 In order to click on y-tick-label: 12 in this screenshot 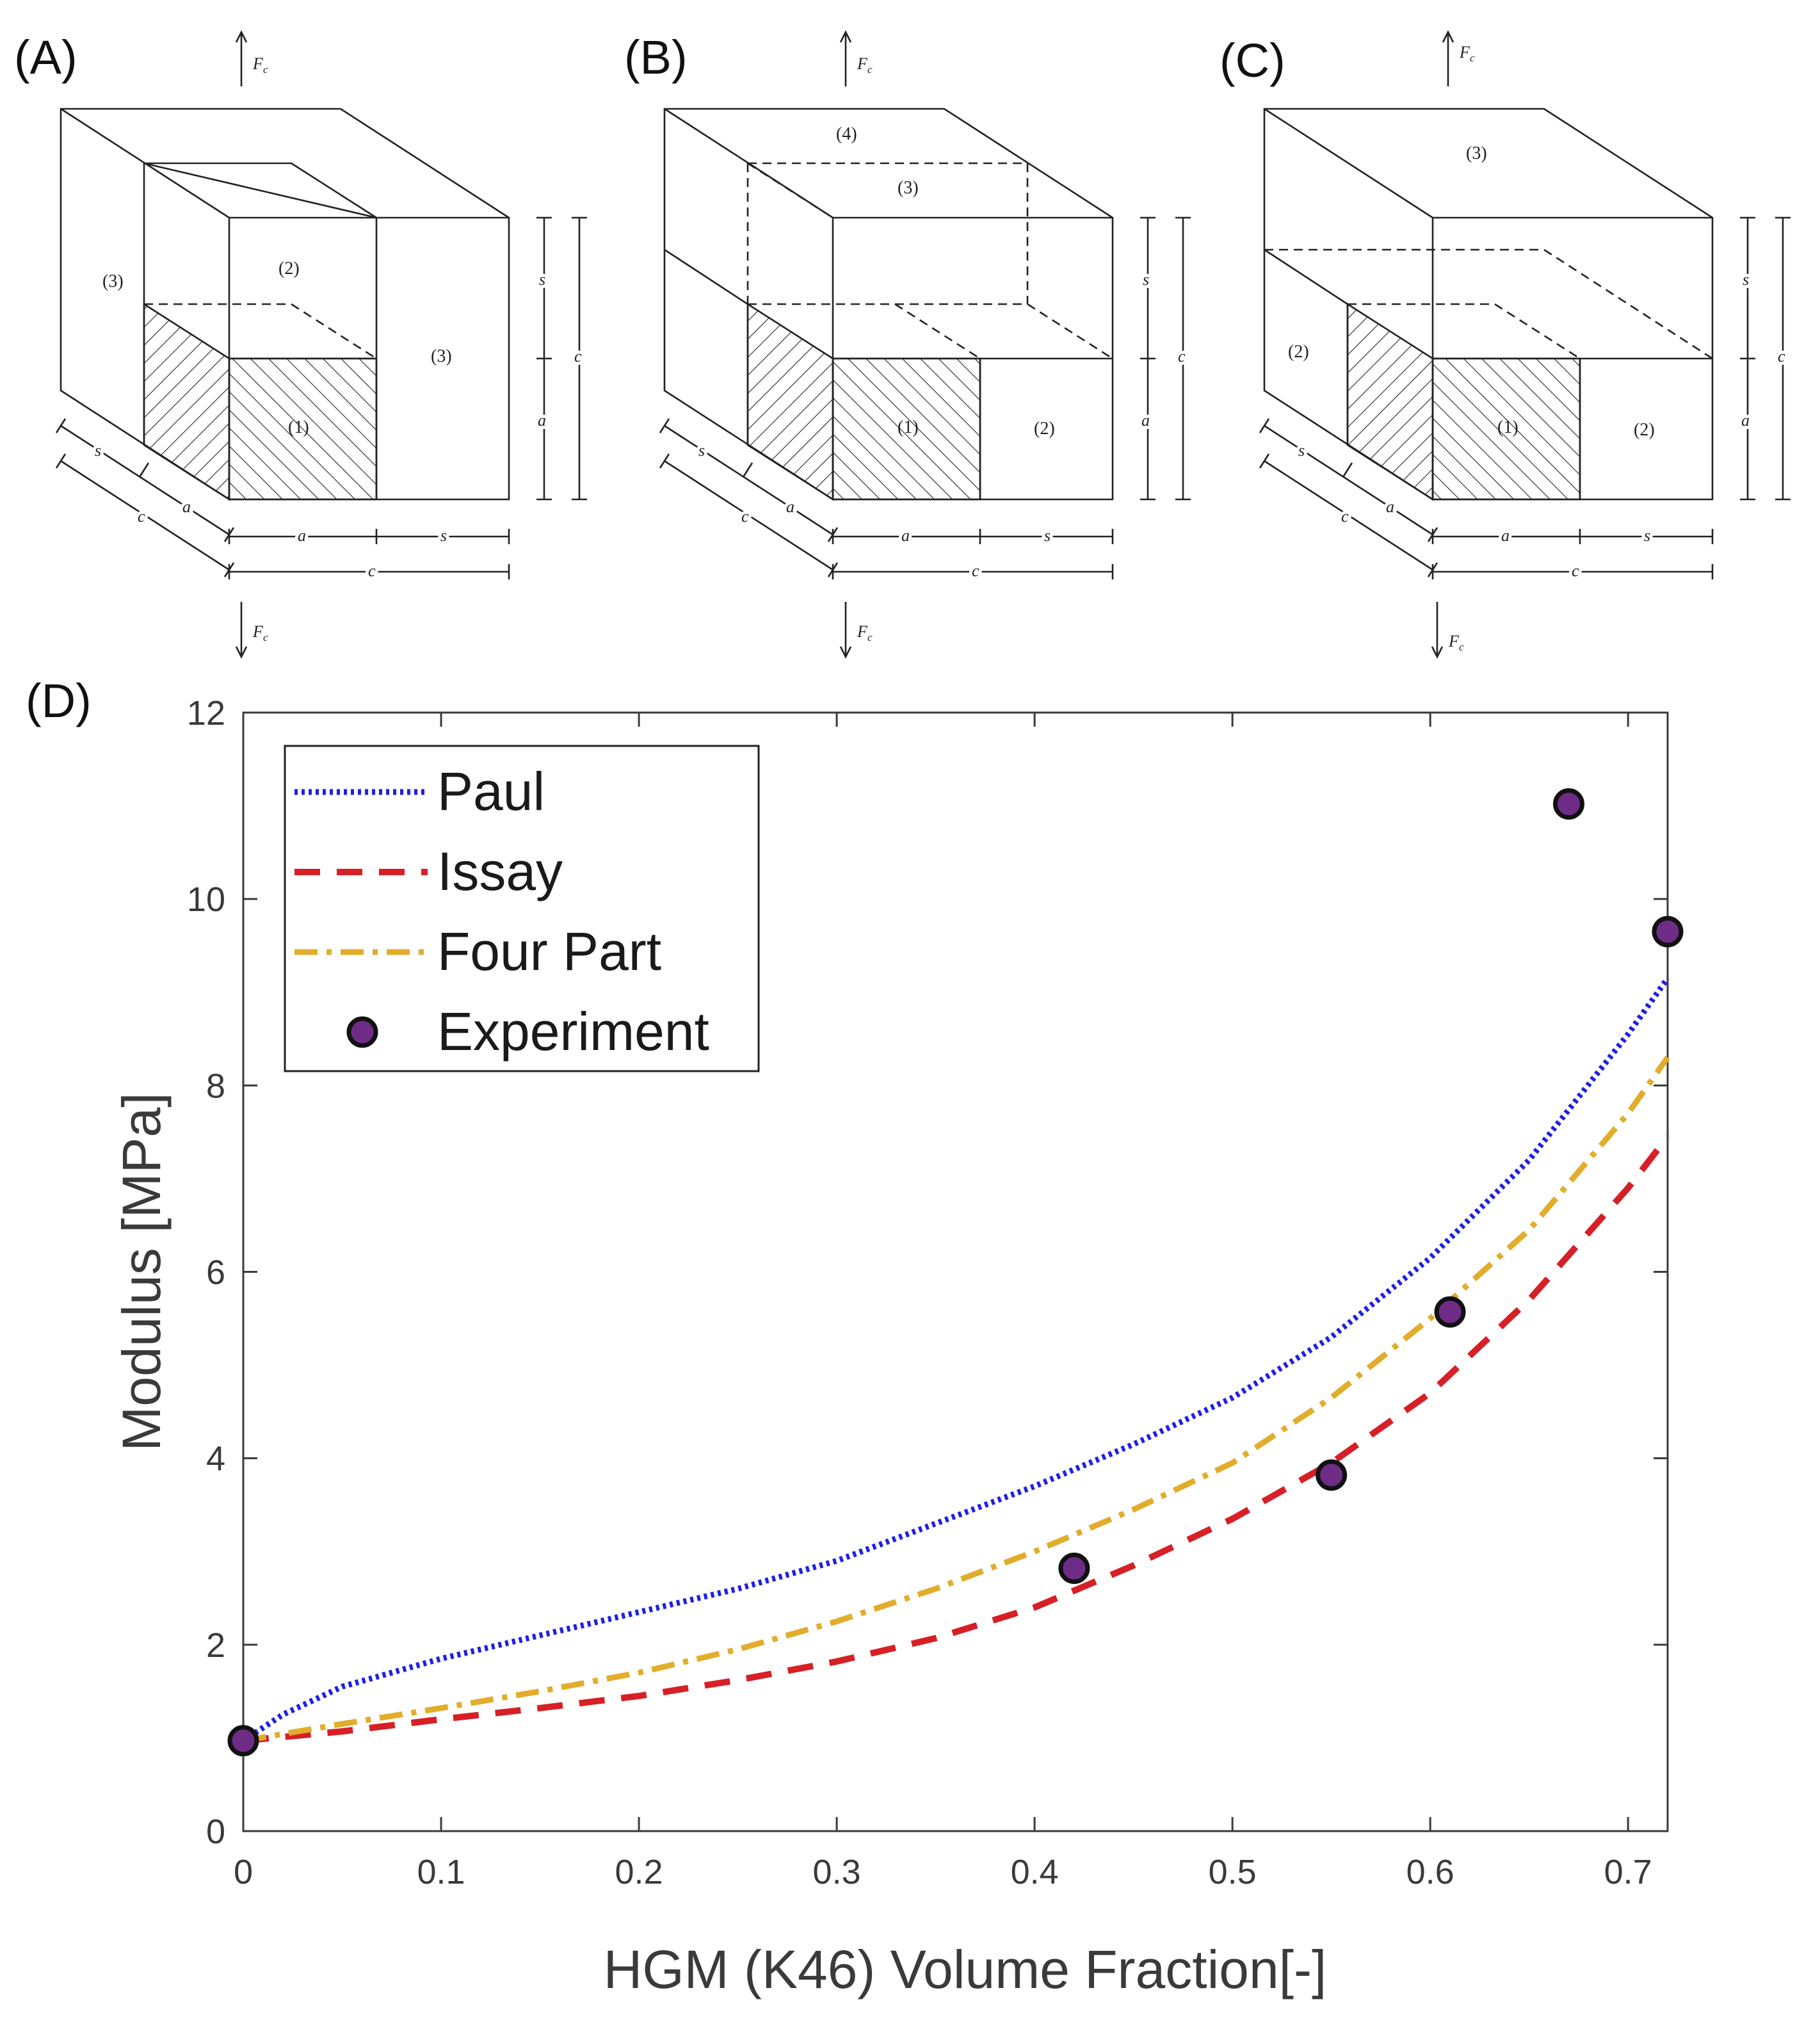, I will do `click(206, 713)`.